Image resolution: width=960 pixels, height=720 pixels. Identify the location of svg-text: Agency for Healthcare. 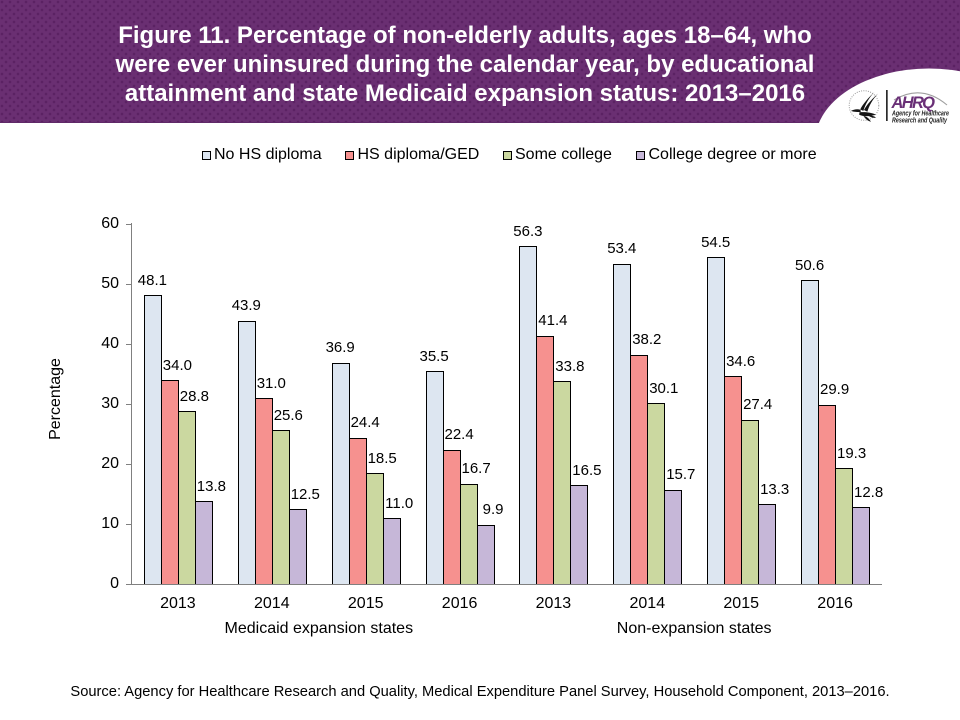
(920, 114).